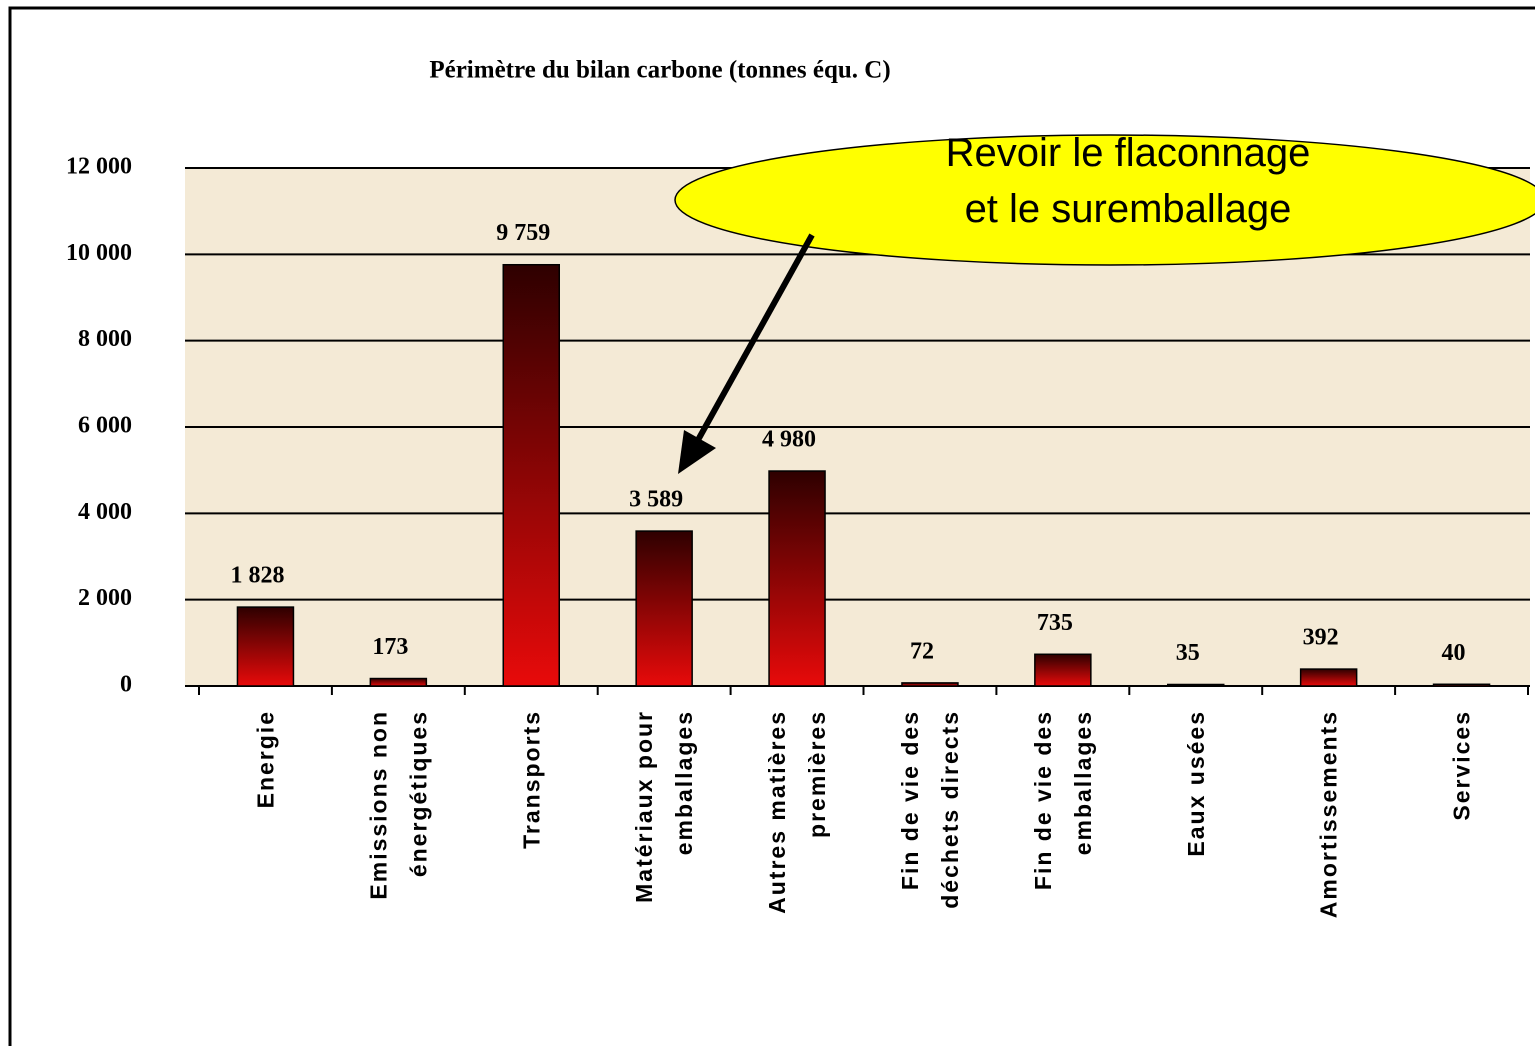  I want to click on value-label: 35, so click(1188, 653).